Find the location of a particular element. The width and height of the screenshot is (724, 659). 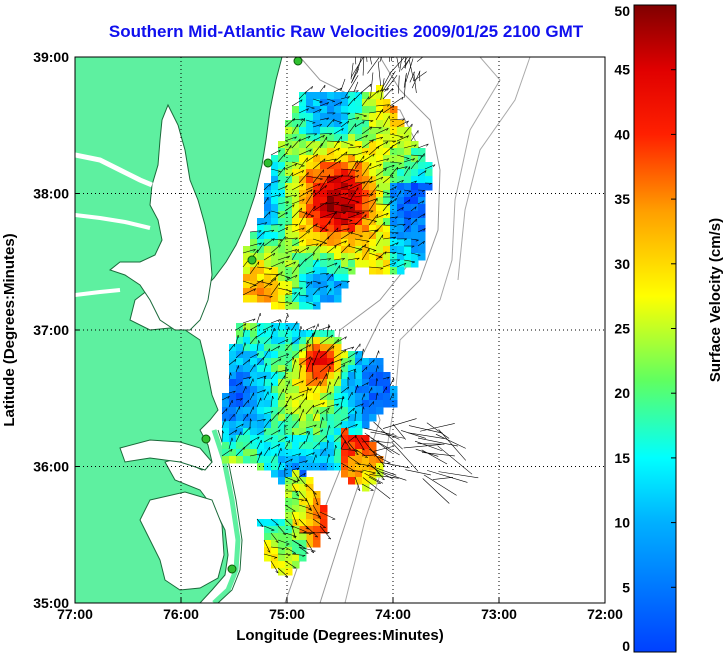

colorbar-tick-label: 5 is located at coordinates (626, 587).